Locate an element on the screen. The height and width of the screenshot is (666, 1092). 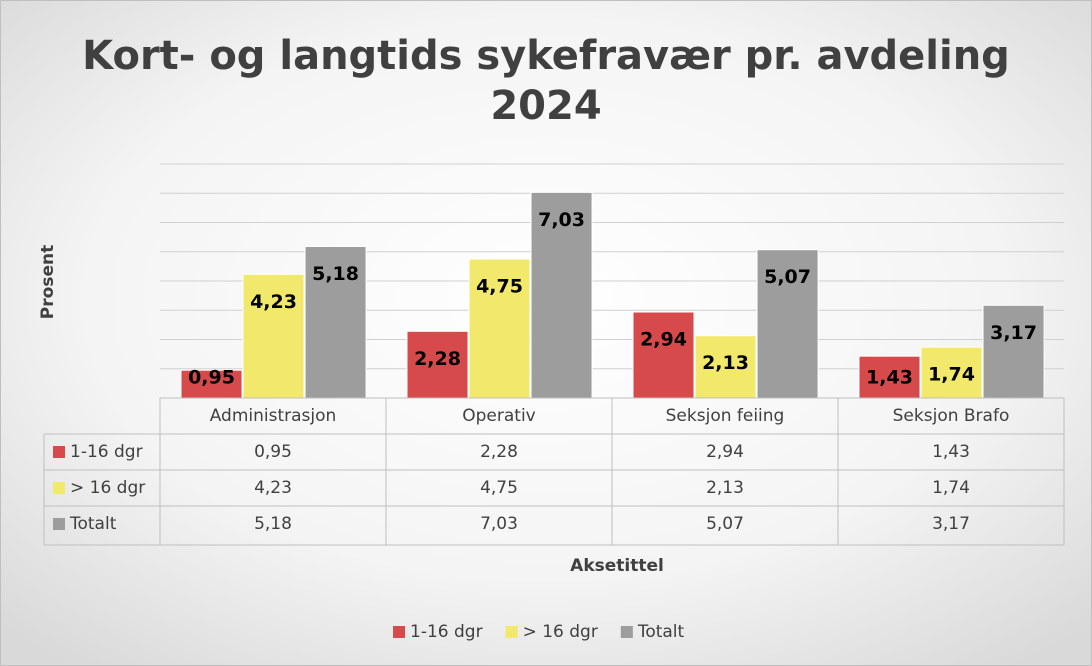
x-tick-label: Operativ is located at coordinates (499, 416).